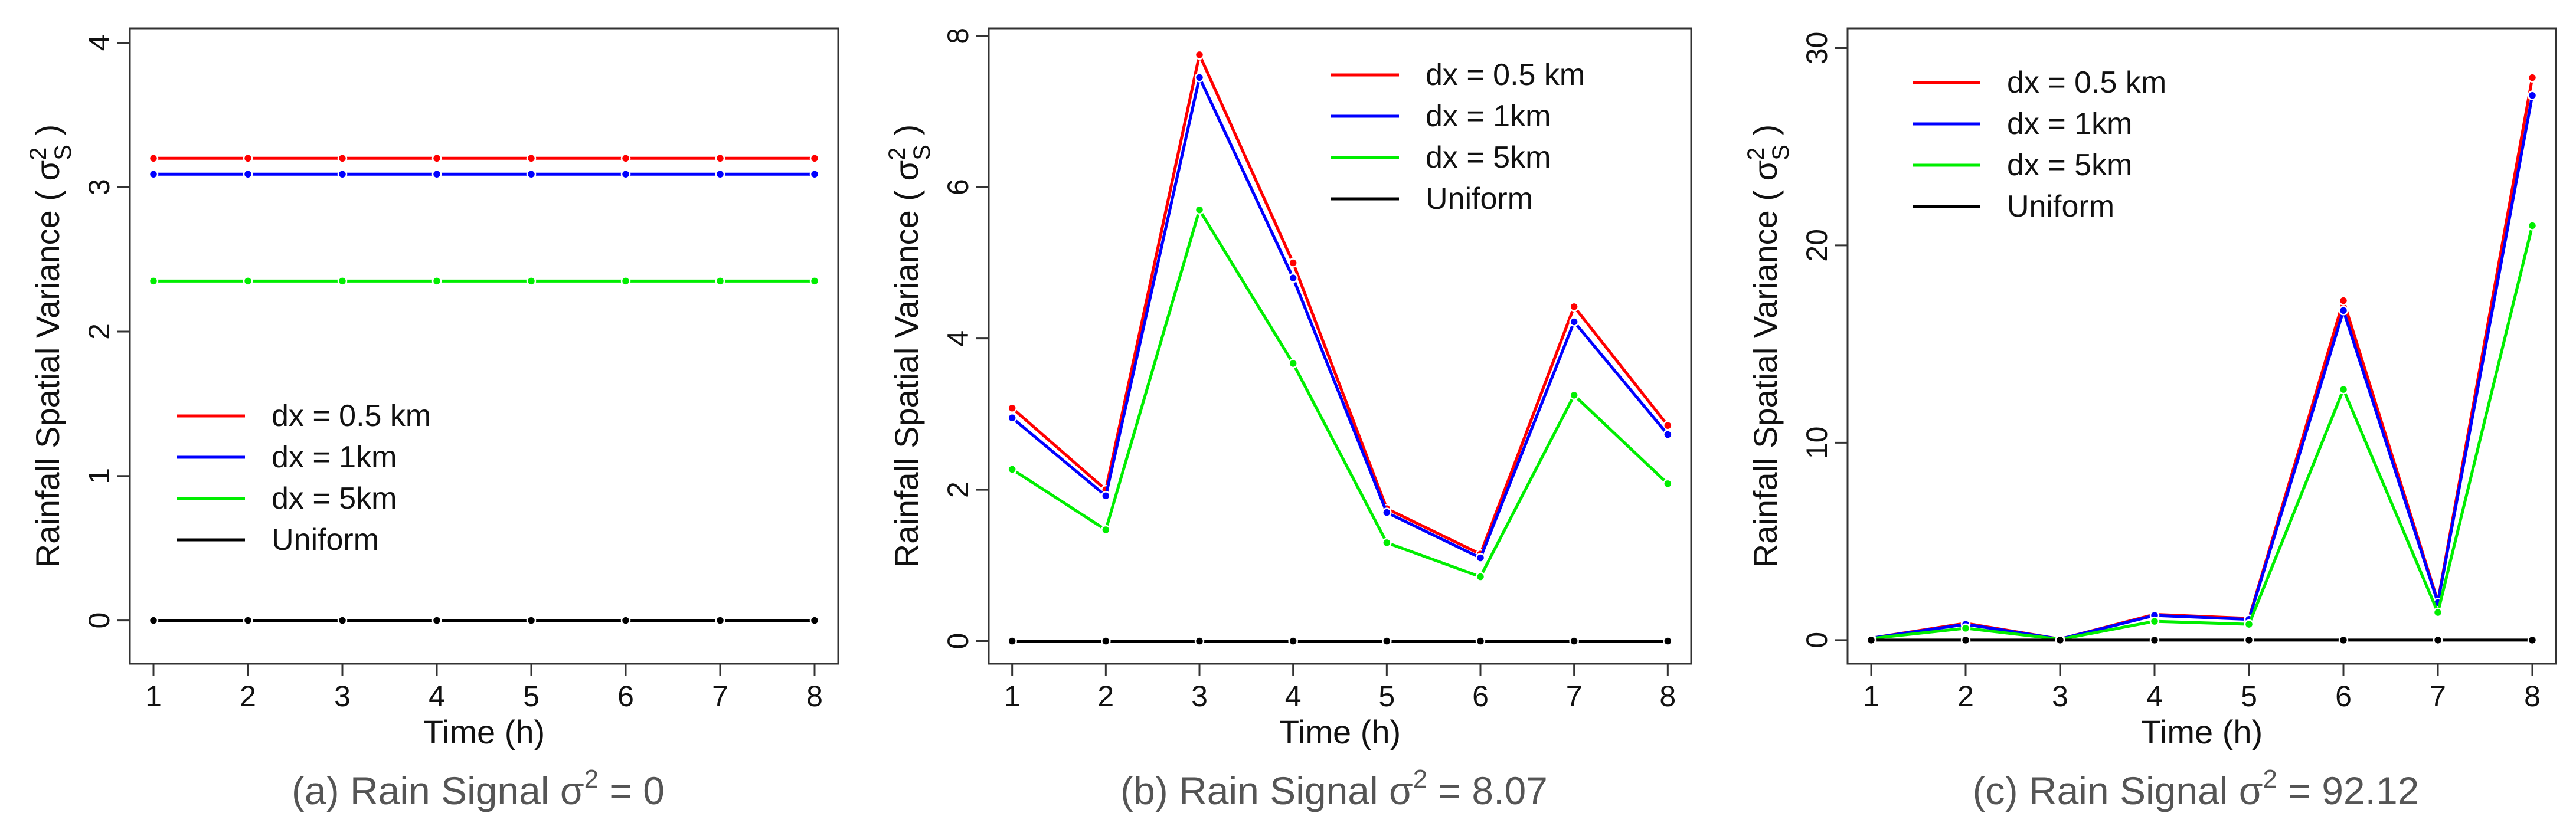 The width and height of the screenshot is (2576, 826). I want to click on y-axis-label-sub: S, so click(1781, 152).